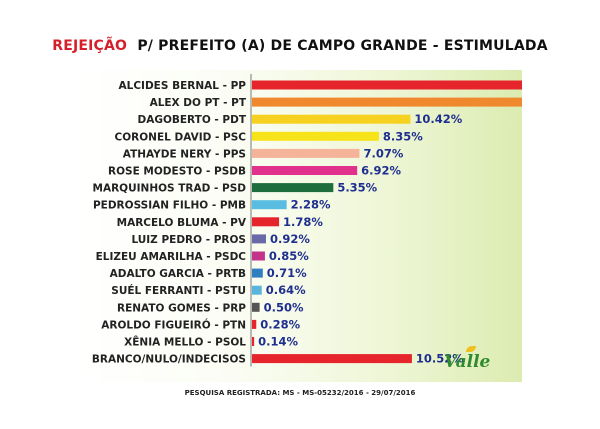  What do you see at coordinates (403, 136) in the screenshot?
I see `value-label: 8.35%` at bounding box center [403, 136].